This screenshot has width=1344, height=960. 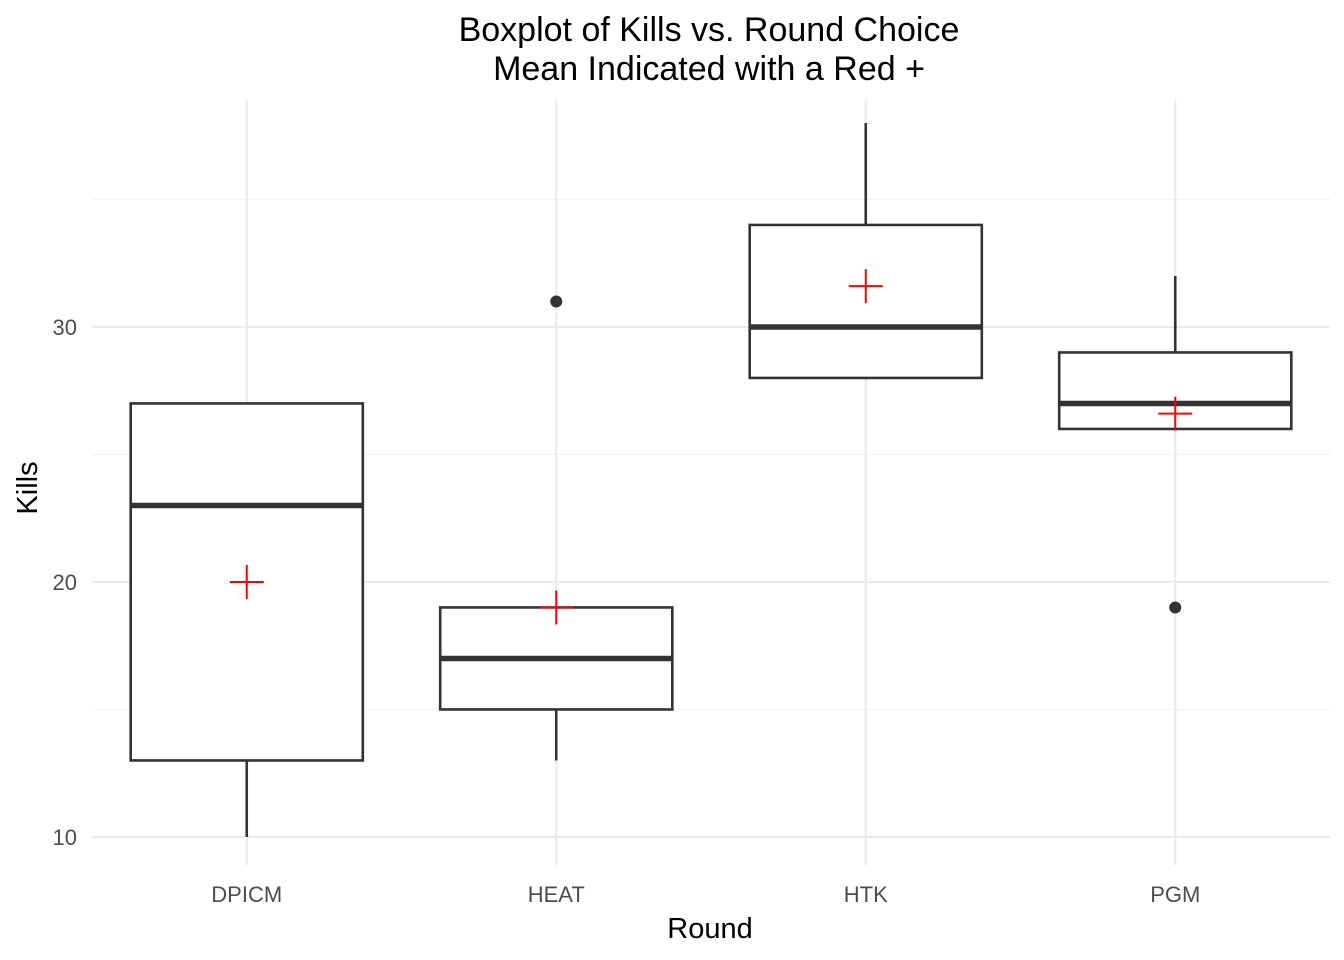 What do you see at coordinates (65, 582) in the screenshot?
I see `y-tick-label: 20` at bounding box center [65, 582].